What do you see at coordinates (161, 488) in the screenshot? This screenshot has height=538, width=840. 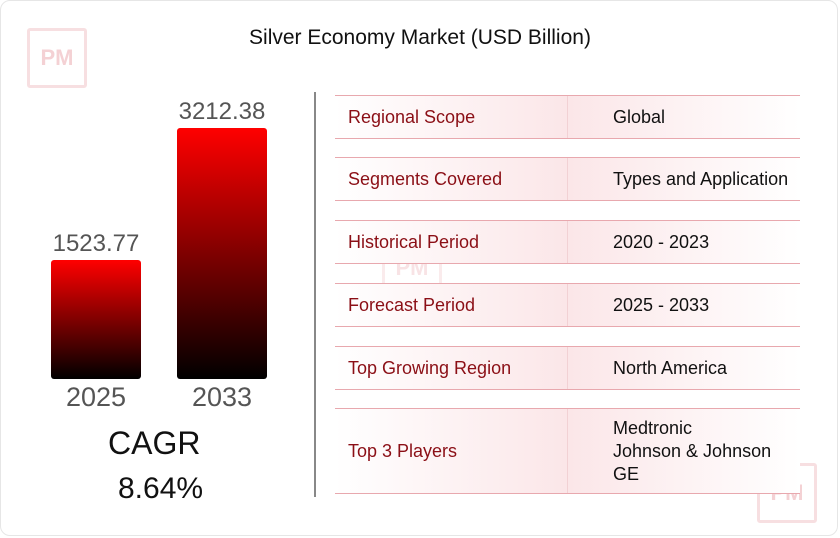 I see `cagr-value: 8.64%` at bounding box center [161, 488].